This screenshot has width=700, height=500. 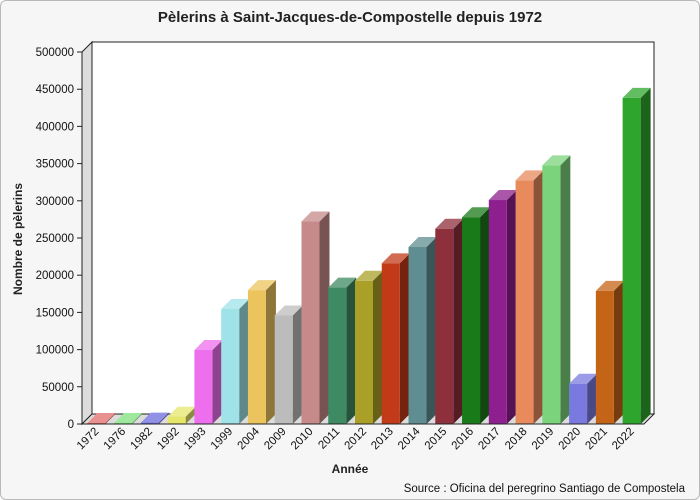 What do you see at coordinates (248, 438) in the screenshot?
I see `x-tick-label: 2004` at bounding box center [248, 438].